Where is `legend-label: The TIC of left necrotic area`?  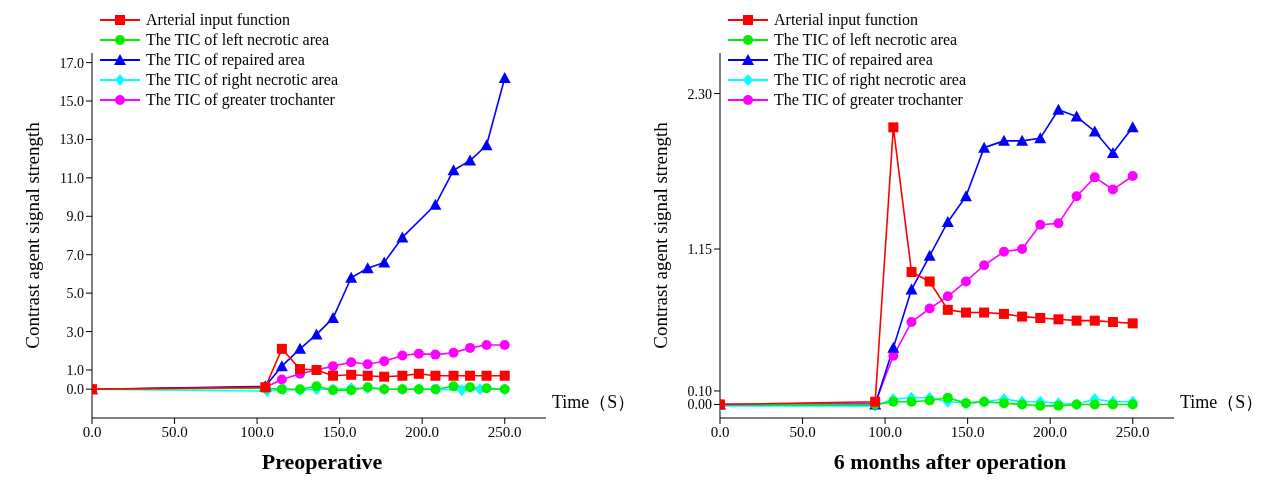
legend-label: The TIC of left necrotic area is located at coordinates (866, 40).